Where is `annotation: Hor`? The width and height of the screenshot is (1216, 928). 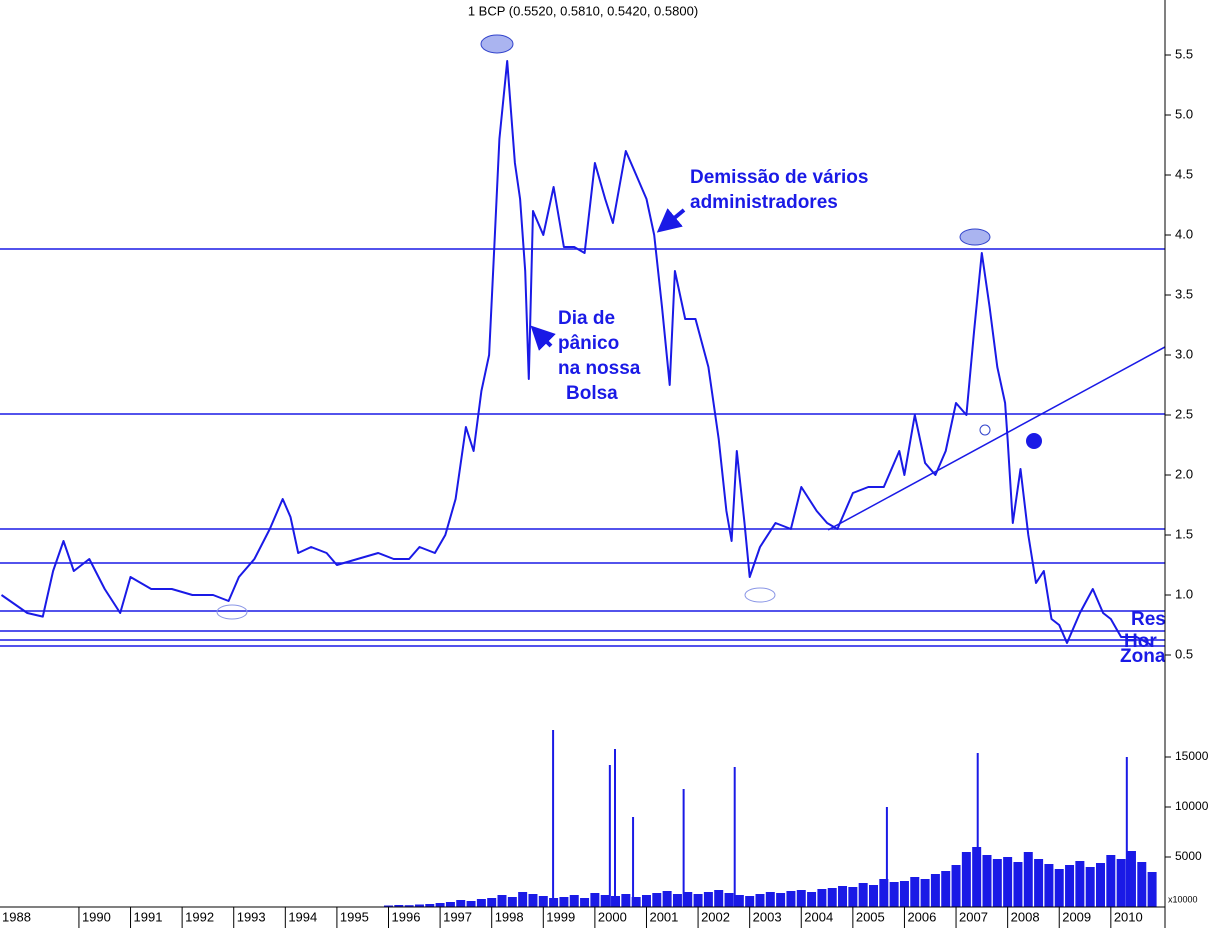
annotation: Hor is located at coordinates (1140, 641).